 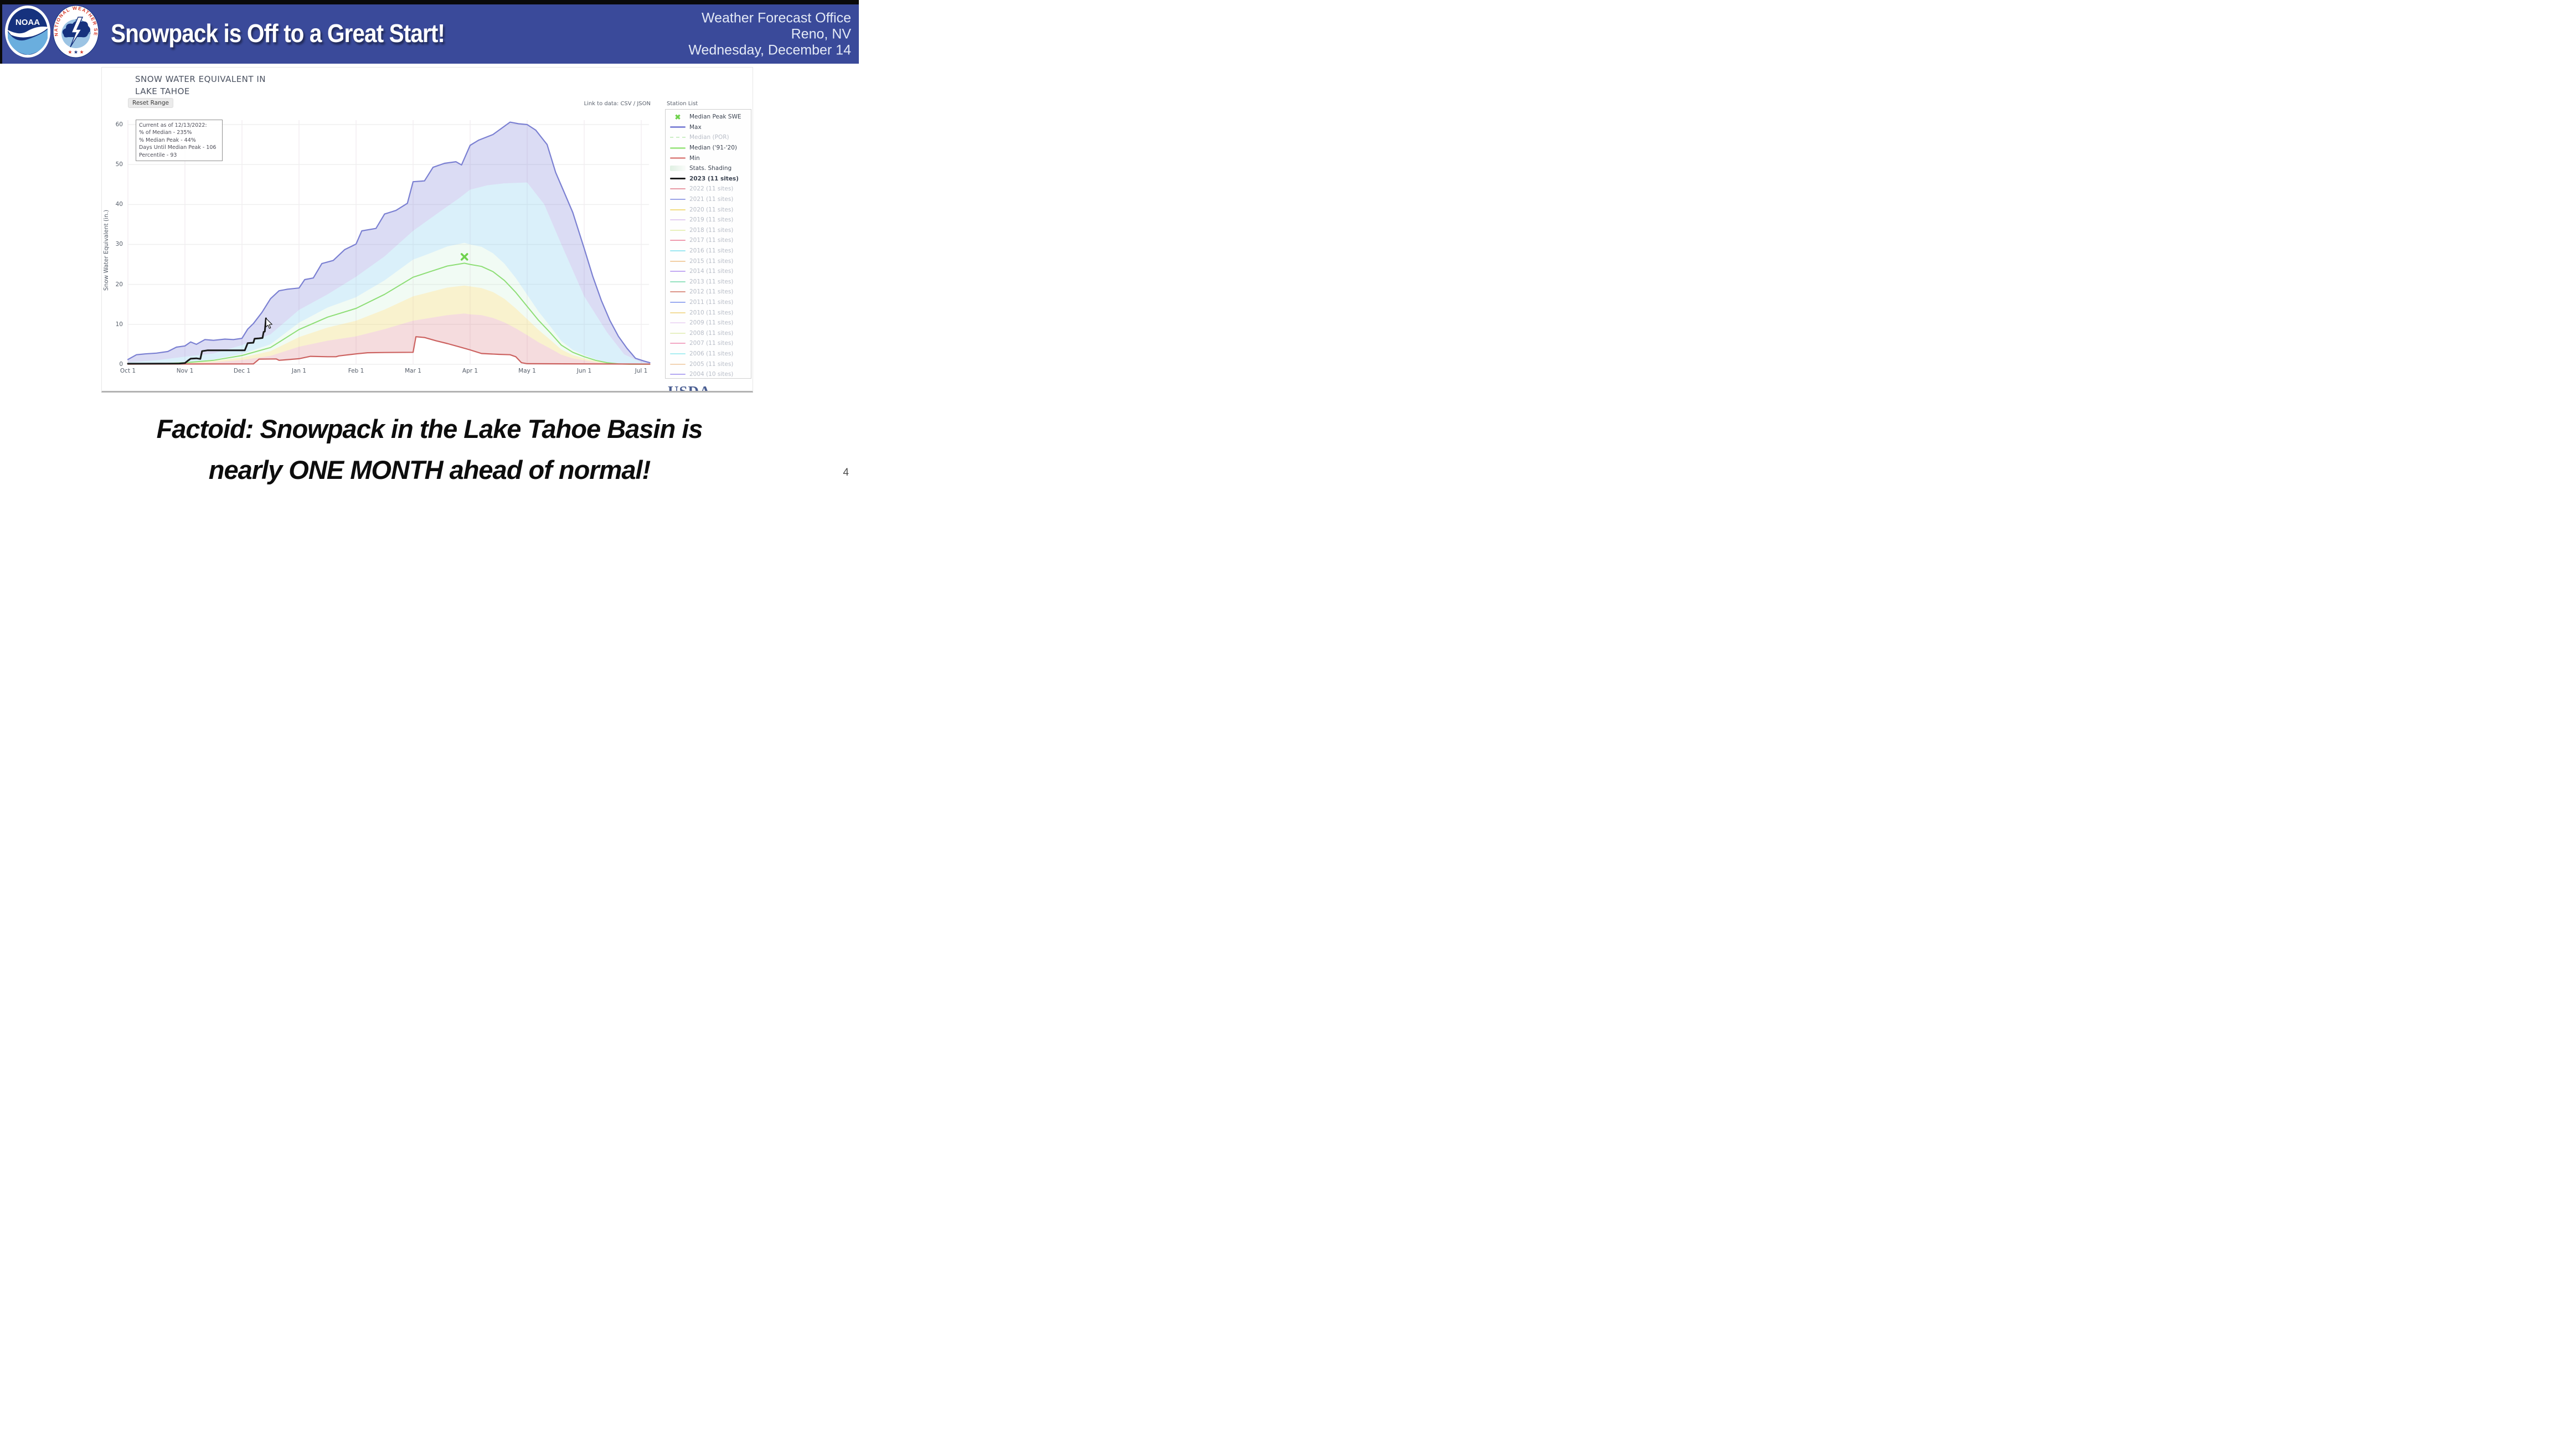 I want to click on y-tick-30: 30, so click(x=119, y=244).